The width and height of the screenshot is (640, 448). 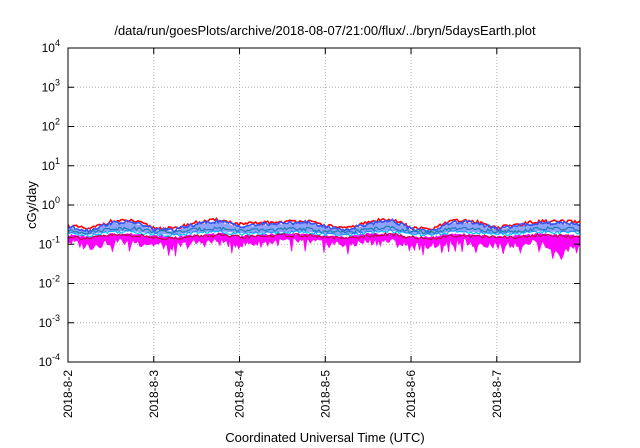 I want to click on y-tick-label: 10⁴, so click(x=51, y=46).